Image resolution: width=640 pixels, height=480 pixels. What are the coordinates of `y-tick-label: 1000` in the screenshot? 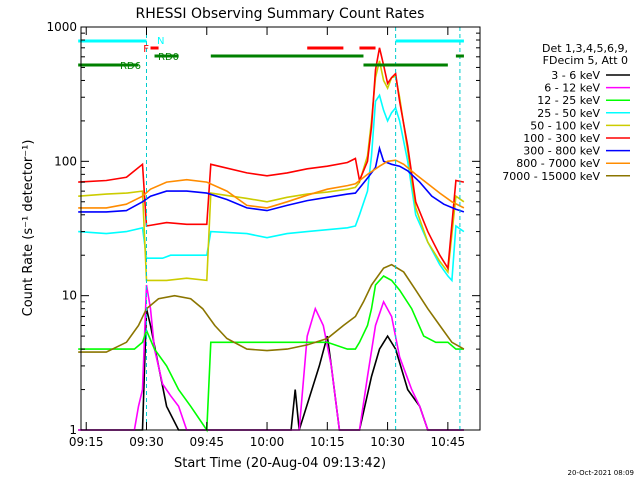 It's located at (61, 27).